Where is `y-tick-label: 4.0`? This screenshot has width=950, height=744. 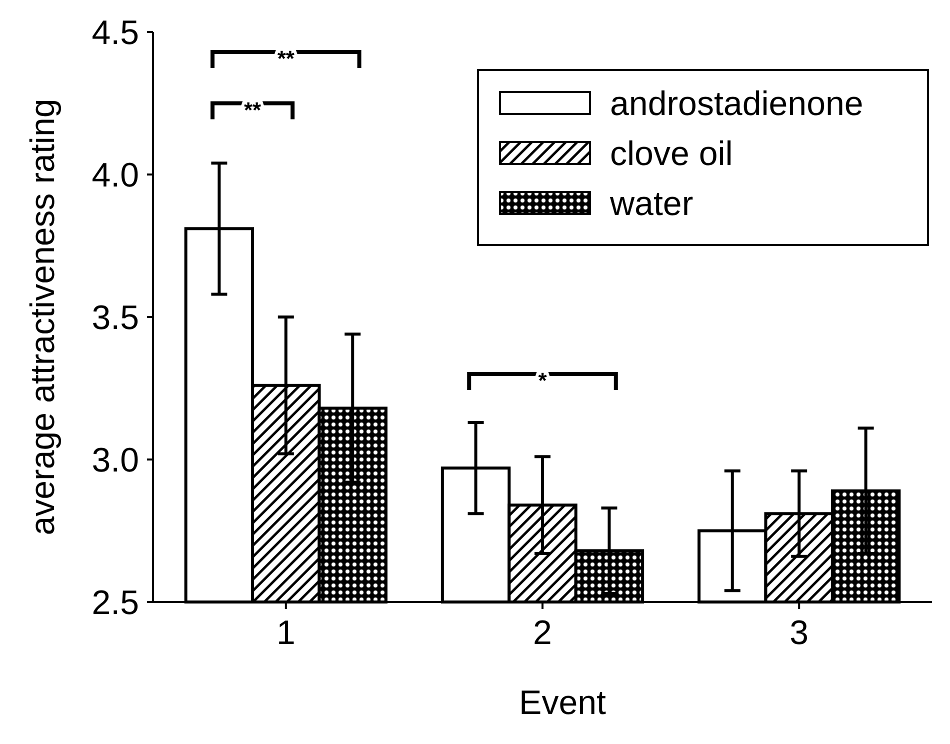 y-tick-label: 4.0 is located at coordinates (115, 175).